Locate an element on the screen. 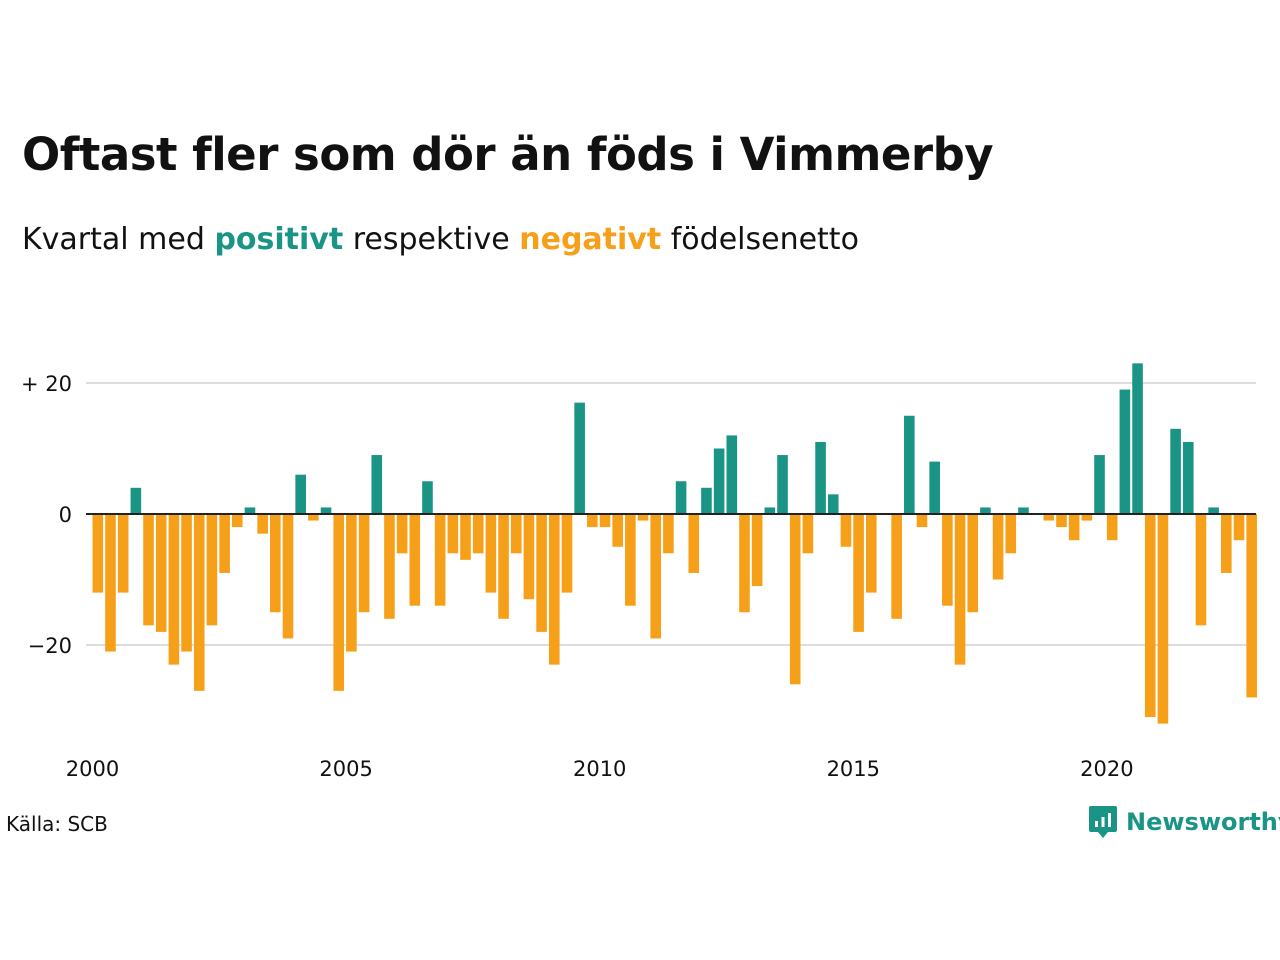 This screenshot has height=960, width=1280. y-tick-label: 0 is located at coordinates (65, 515).